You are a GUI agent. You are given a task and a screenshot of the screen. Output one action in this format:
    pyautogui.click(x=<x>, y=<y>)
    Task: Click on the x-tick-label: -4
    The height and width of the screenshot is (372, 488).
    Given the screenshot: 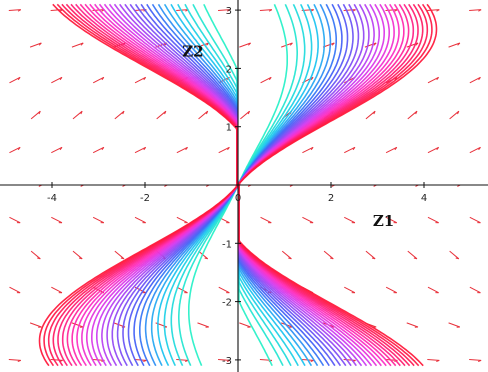 What is the action you would take?
    pyautogui.click(x=52, y=198)
    